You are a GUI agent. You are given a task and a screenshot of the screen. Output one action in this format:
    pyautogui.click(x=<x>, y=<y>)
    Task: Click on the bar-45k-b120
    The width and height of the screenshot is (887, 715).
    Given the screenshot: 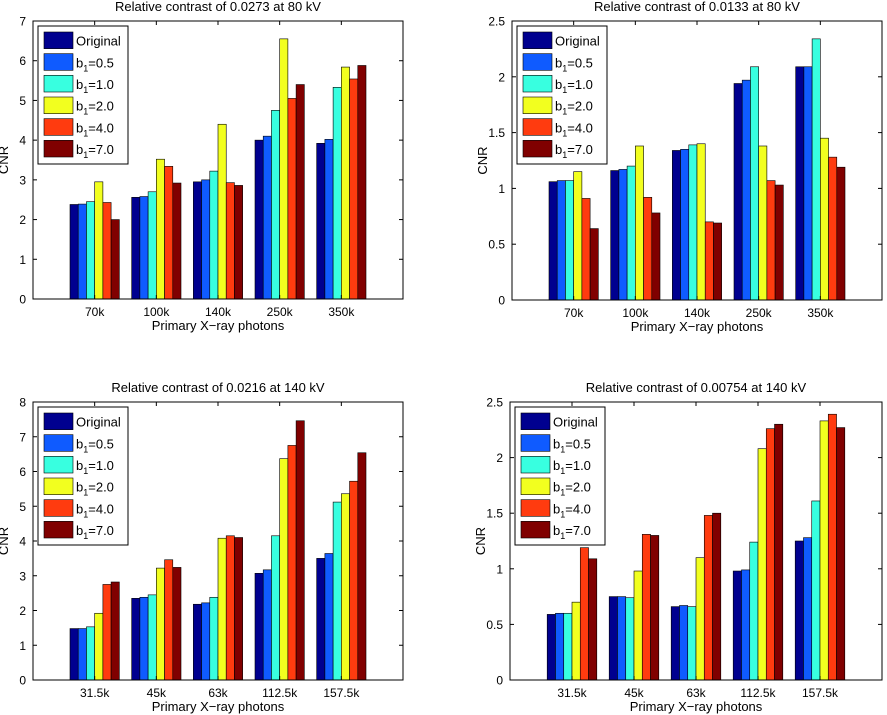 What is the action you would take?
    pyautogui.click(x=160, y=624)
    